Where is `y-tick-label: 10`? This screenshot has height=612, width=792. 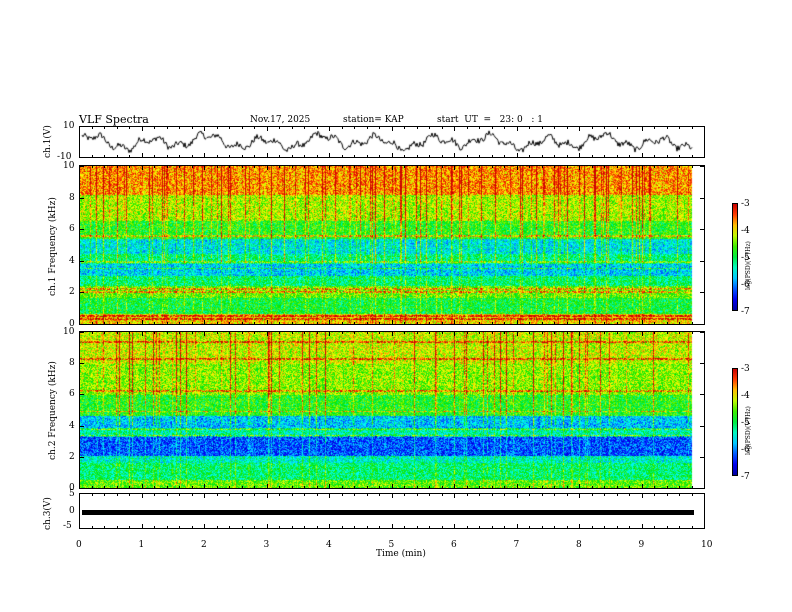 y-tick-label: 10 is located at coordinates (69, 332).